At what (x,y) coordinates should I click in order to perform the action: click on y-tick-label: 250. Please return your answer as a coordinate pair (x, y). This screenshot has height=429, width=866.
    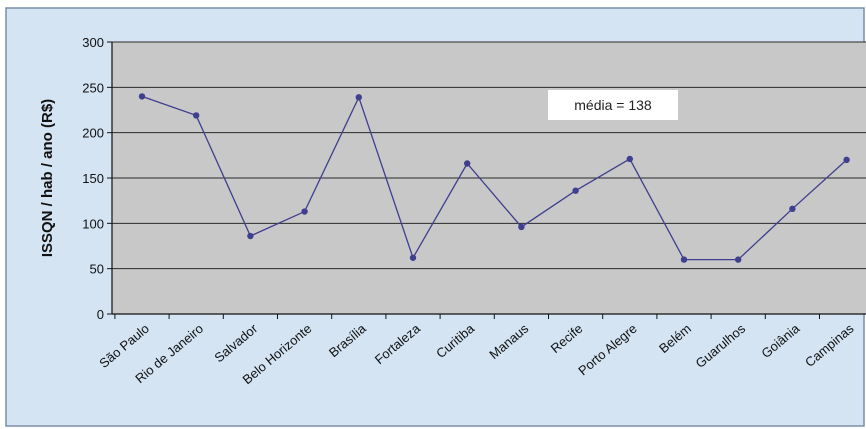
    Looking at the image, I should click on (93, 87).